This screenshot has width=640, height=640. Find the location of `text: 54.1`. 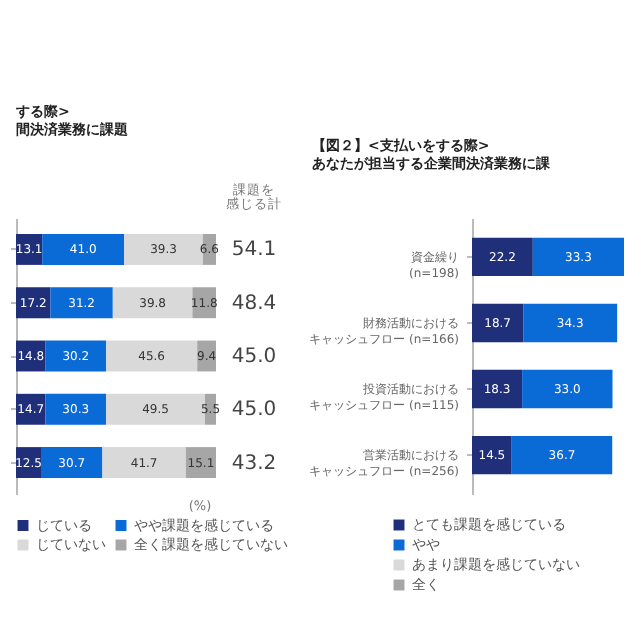

text: 54.1 is located at coordinates (254, 250).